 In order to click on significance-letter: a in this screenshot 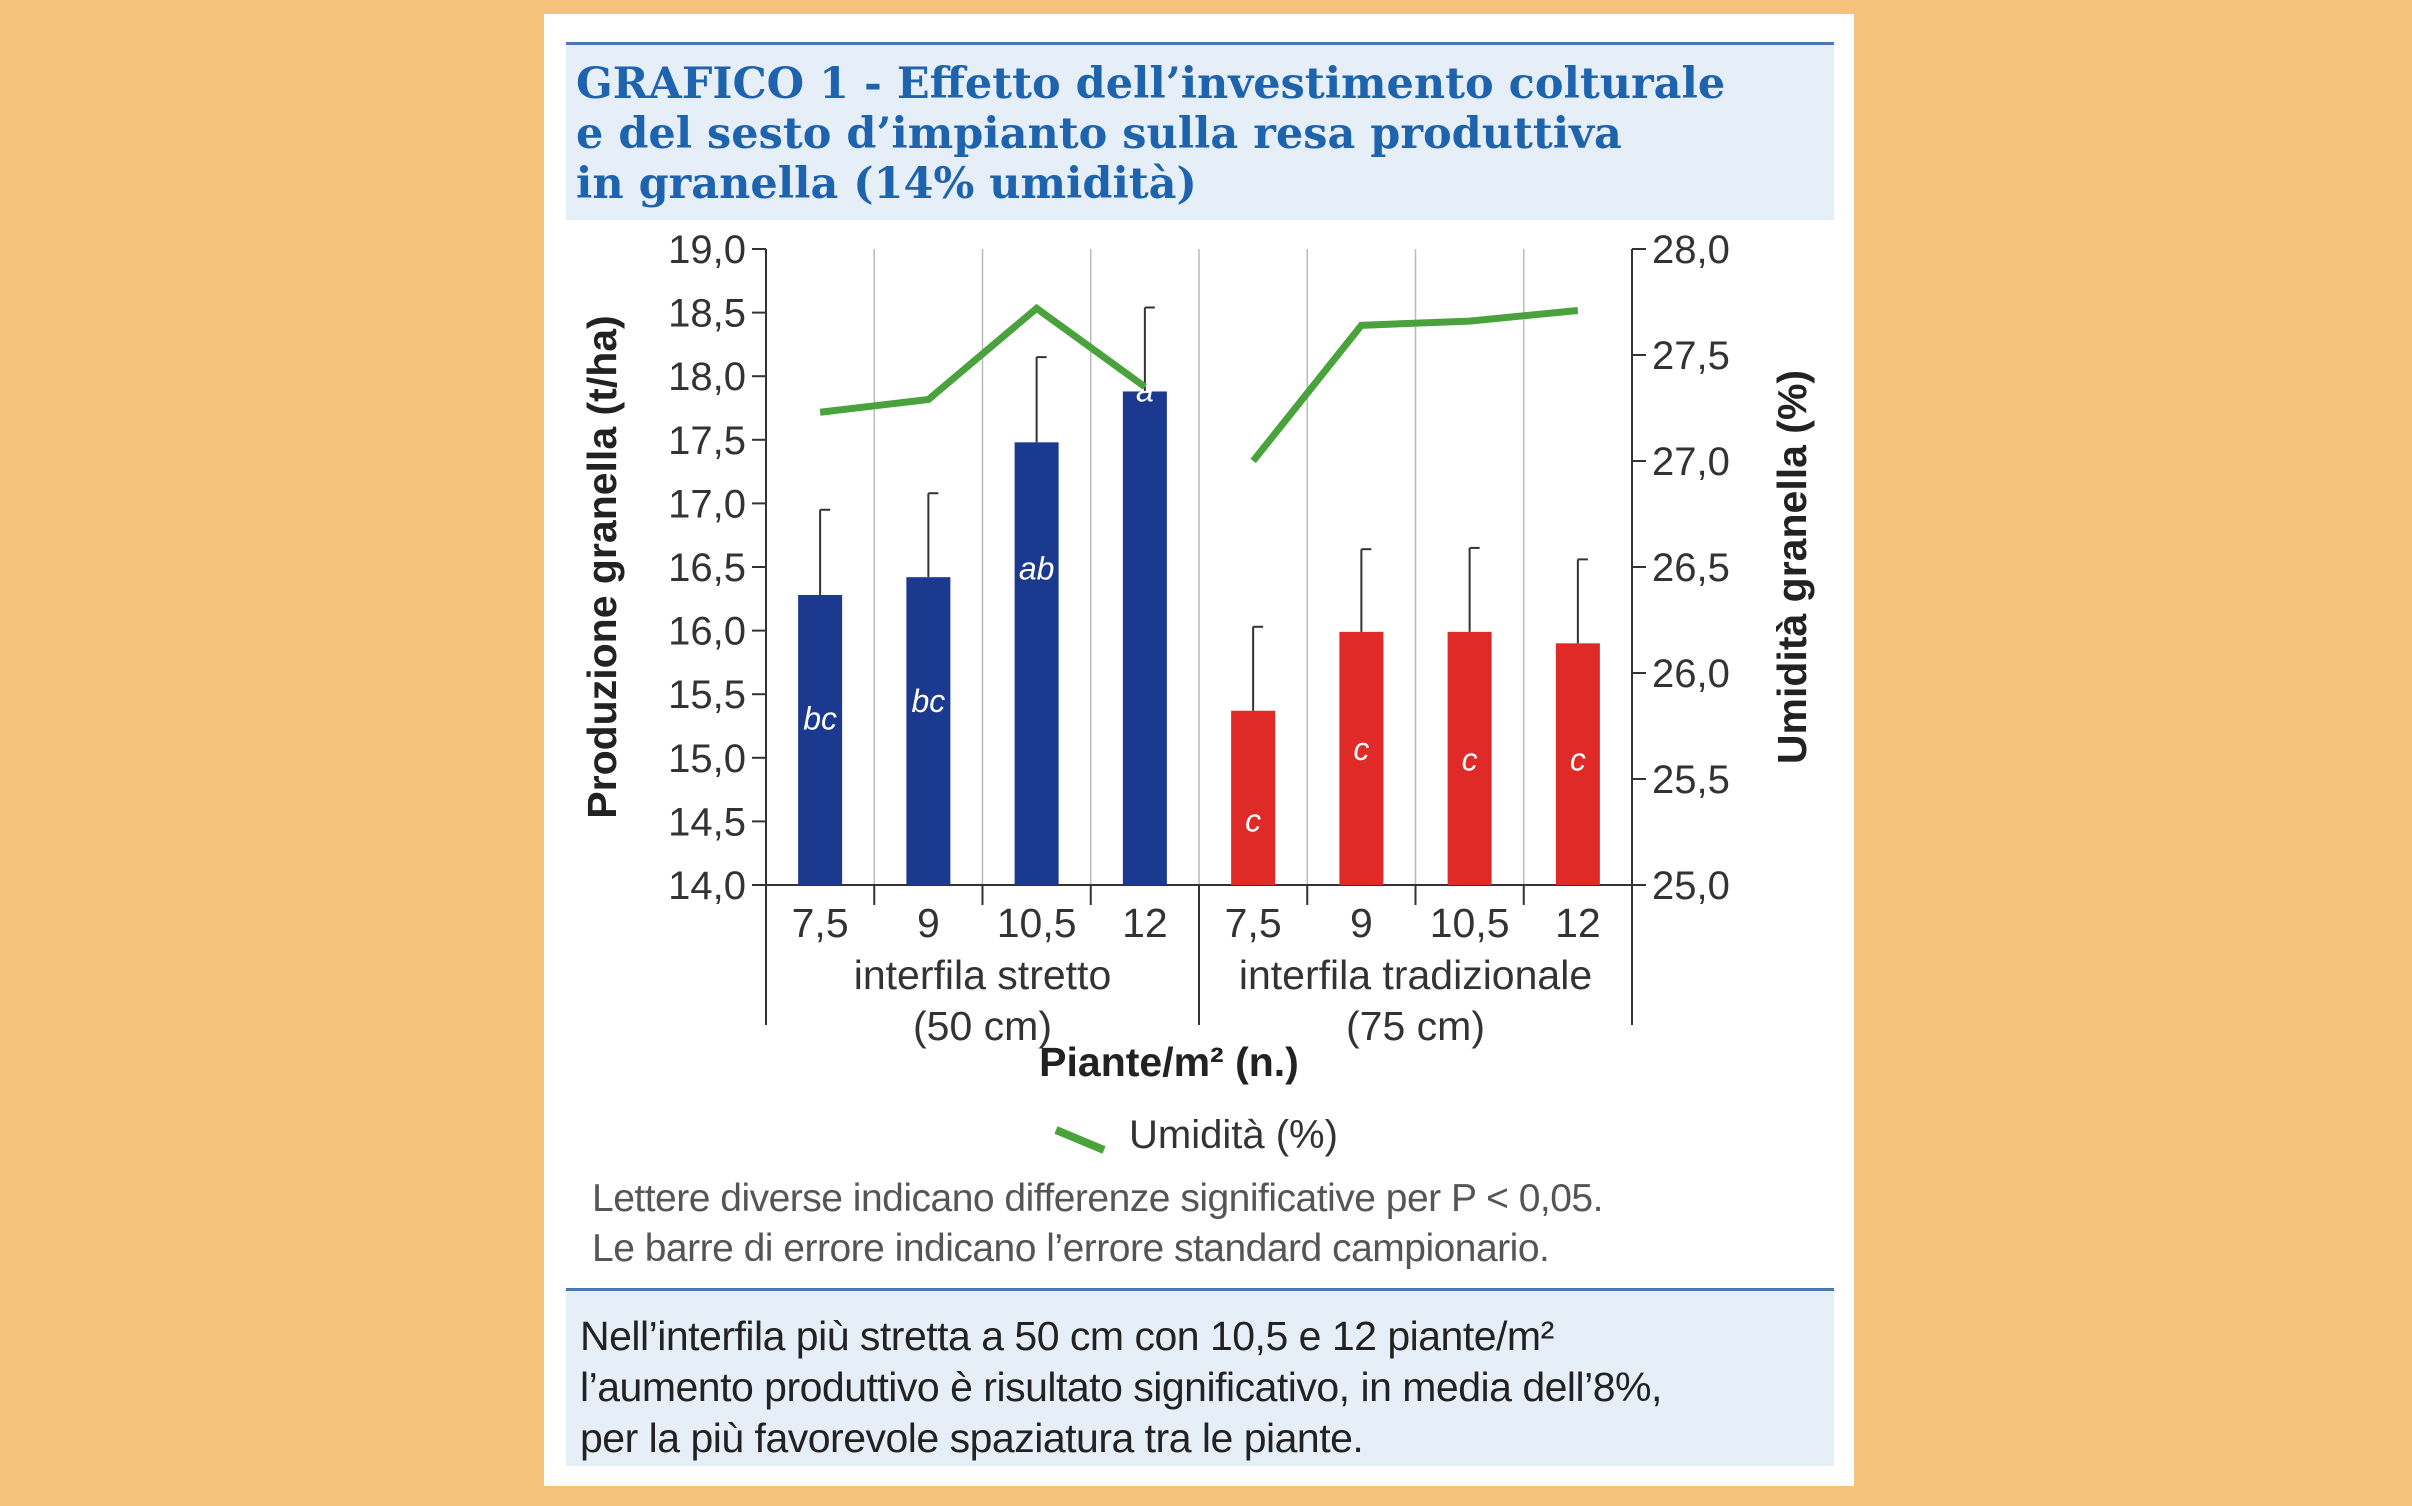, I will do `click(1145, 390)`.